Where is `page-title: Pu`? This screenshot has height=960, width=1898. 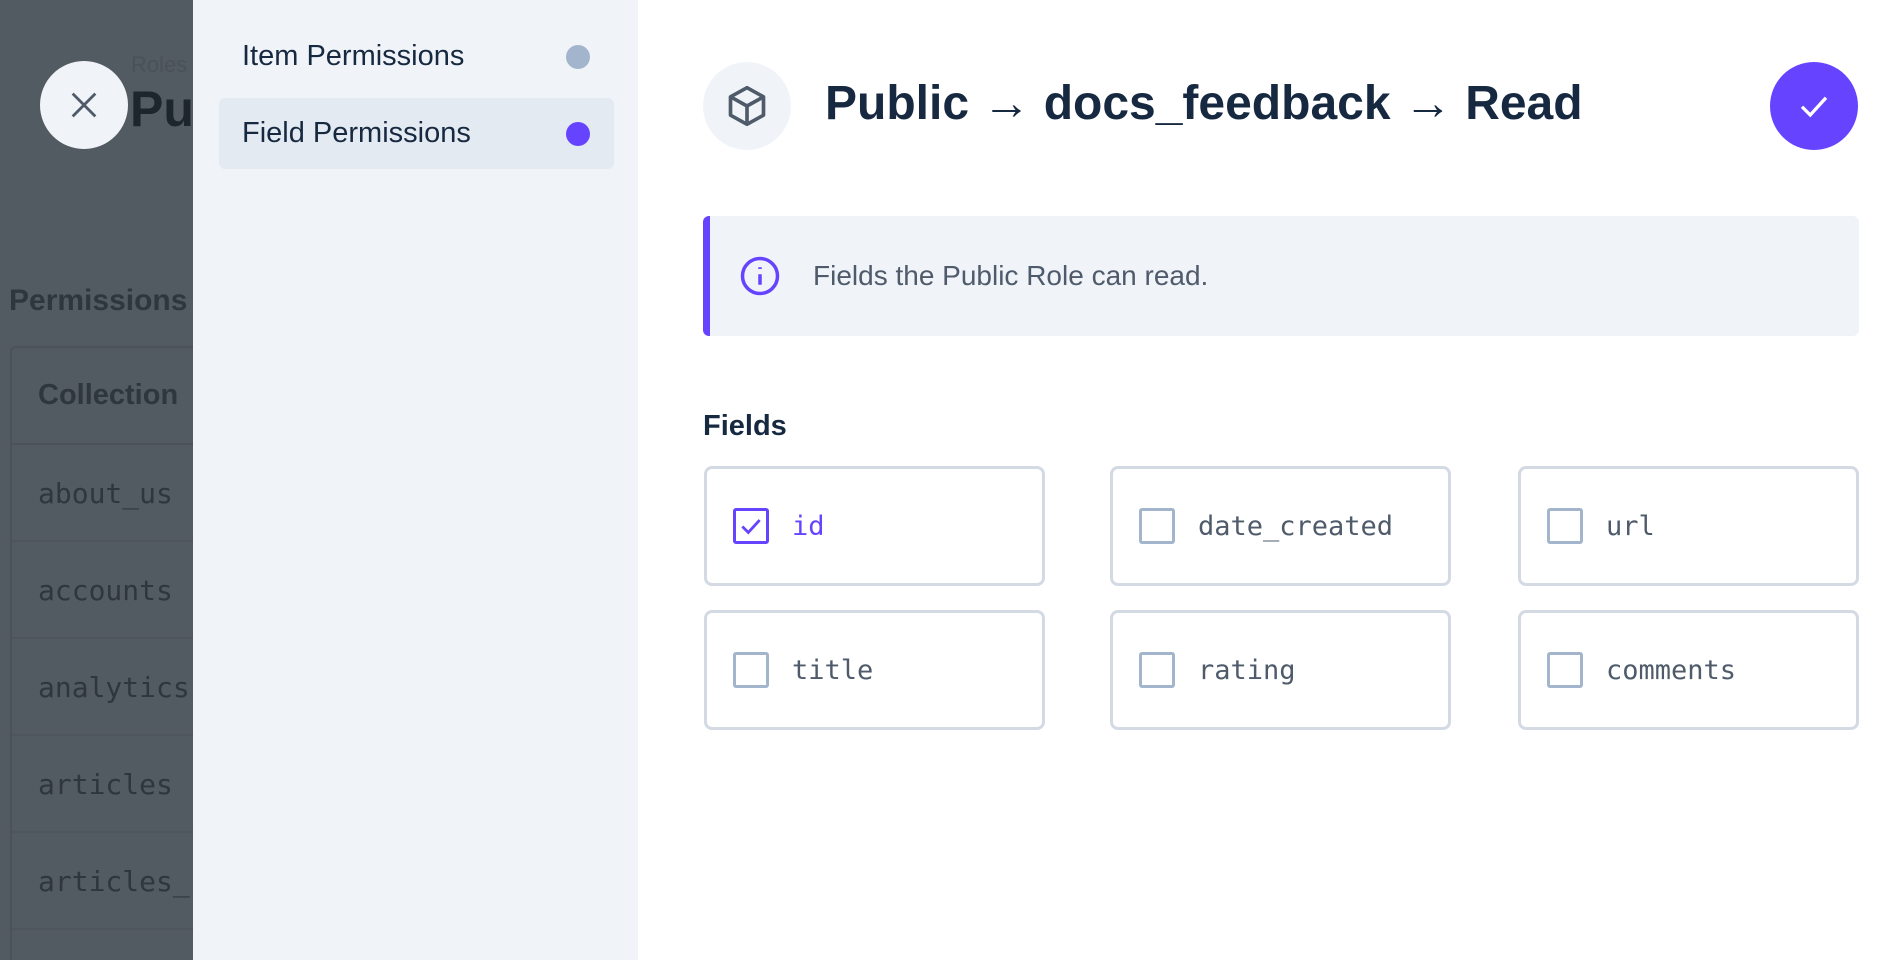 page-title: Pu is located at coordinates (161, 109).